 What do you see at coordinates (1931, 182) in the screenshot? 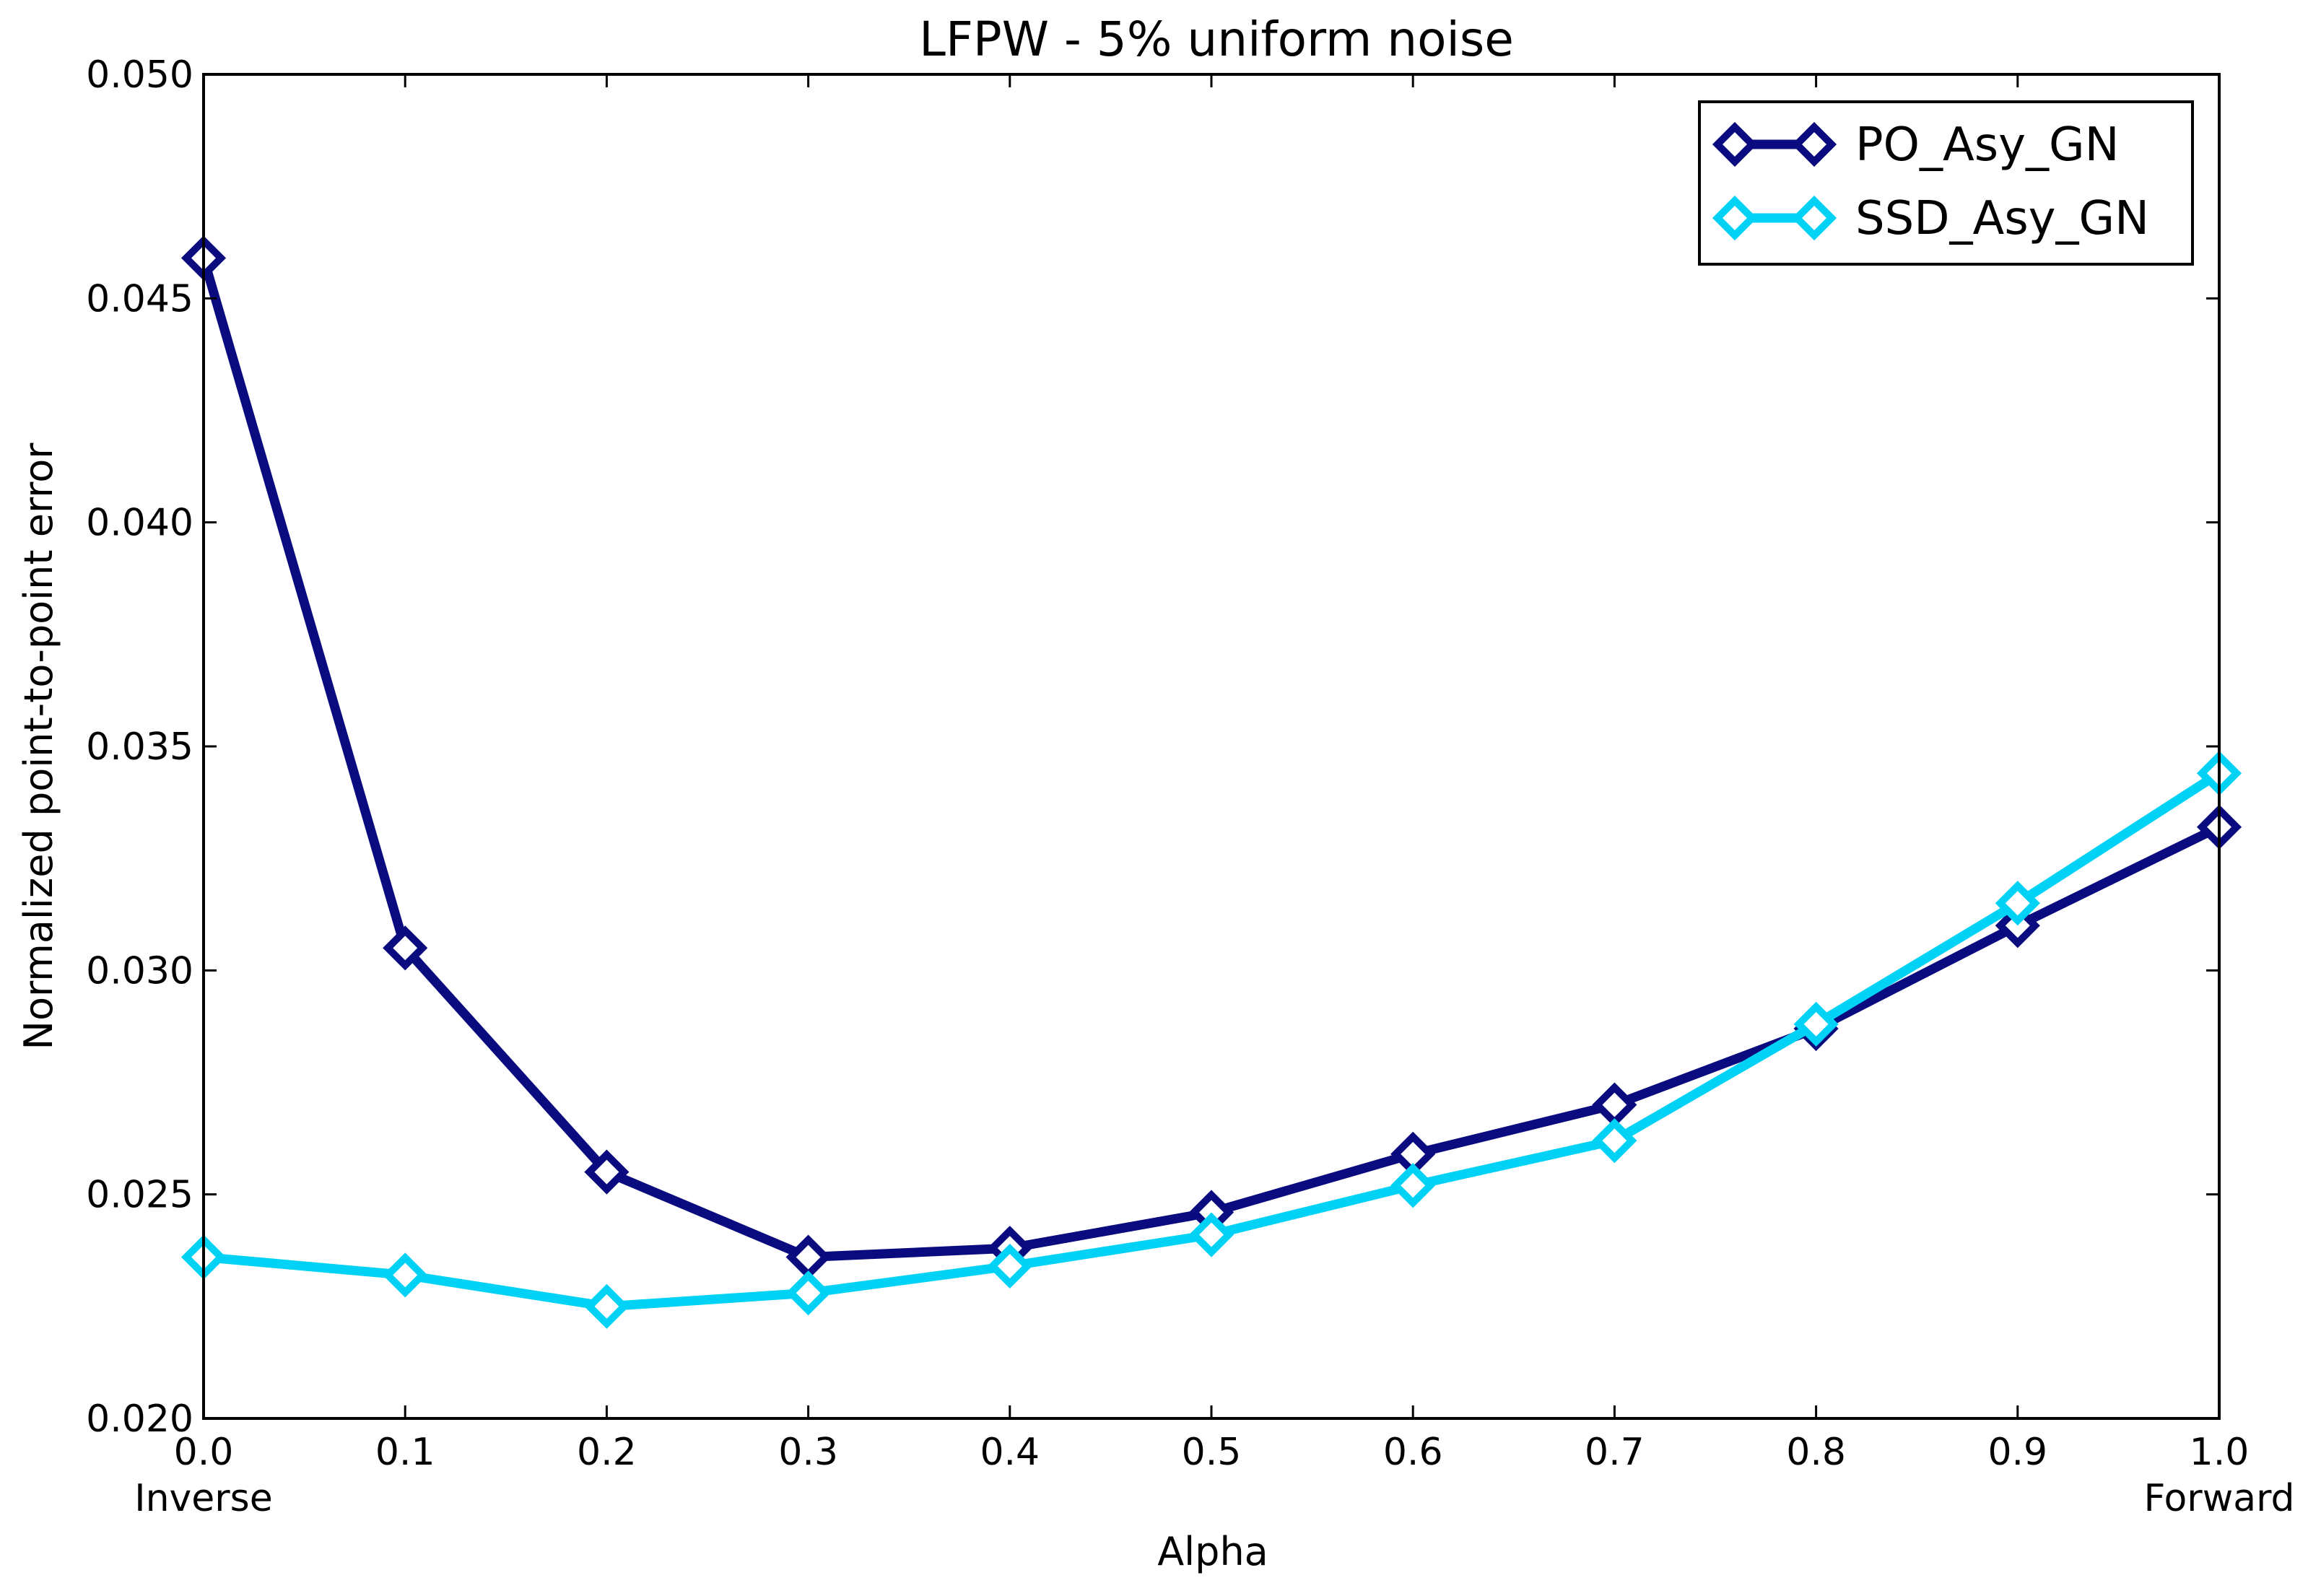
I see `legend-items: PO_Asy_GN SSD_Asy_GN` at bounding box center [1931, 182].